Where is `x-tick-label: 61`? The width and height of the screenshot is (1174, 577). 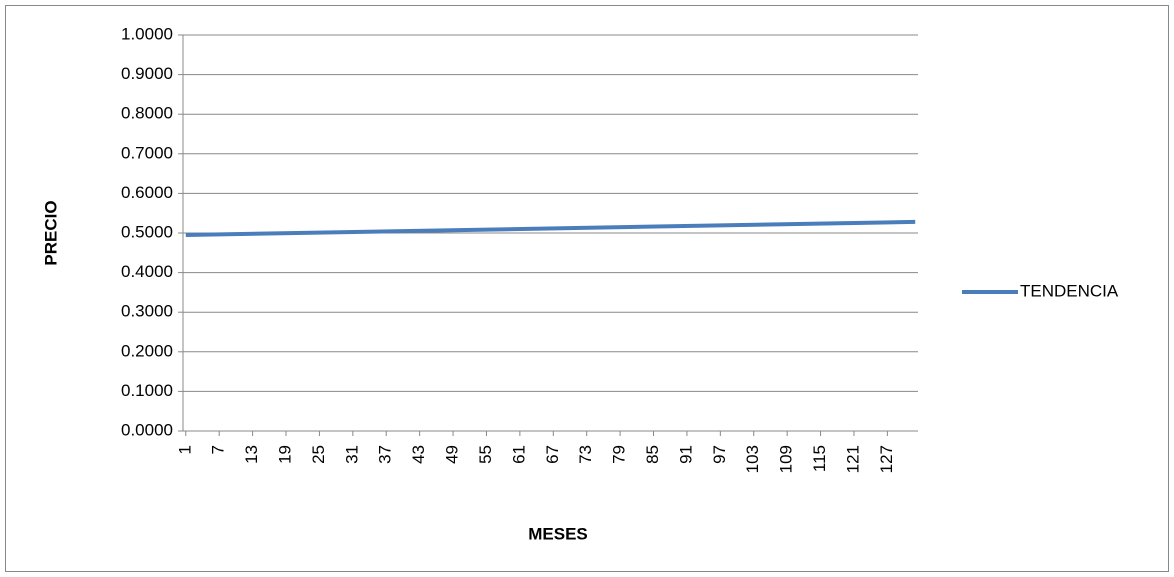 x-tick-label: 61 is located at coordinates (518, 454).